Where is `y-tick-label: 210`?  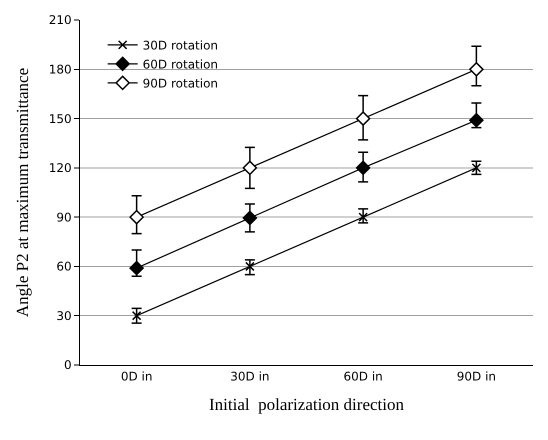 y-tick-label: 210 is located at coordinates (60, 20).